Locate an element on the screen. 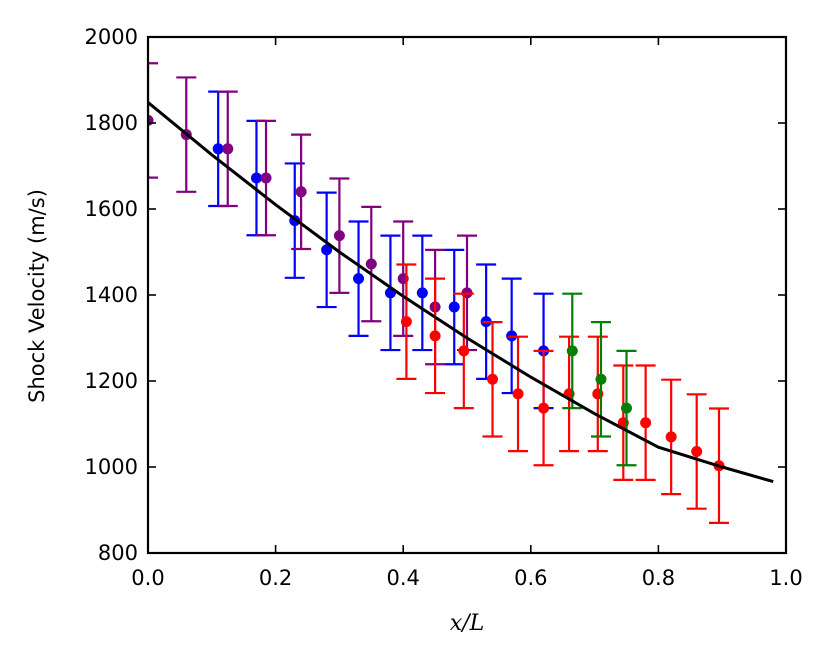  y-tick-label: 1800 is located at coordinates (111, 123).